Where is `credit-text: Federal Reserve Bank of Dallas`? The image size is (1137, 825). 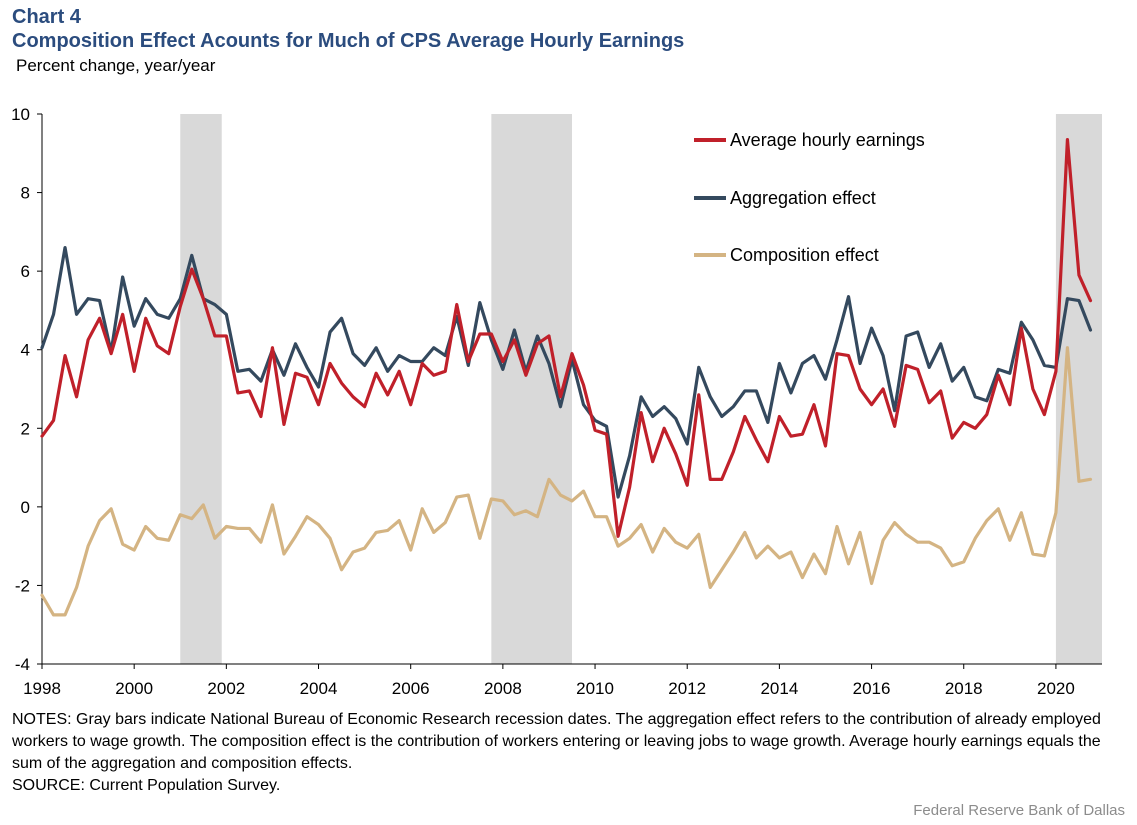
credit-text: Federal Reserve Bank of Dallas is located at coordinates (1019, 810).